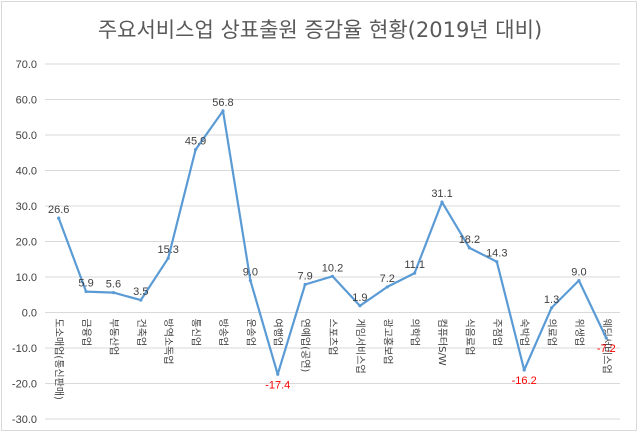 The image size is (640, 434). What do you see at coordinates (24, 420) in the screenshot?
I see `y-tick-label: -30.0` at bounding box center [24, 420].